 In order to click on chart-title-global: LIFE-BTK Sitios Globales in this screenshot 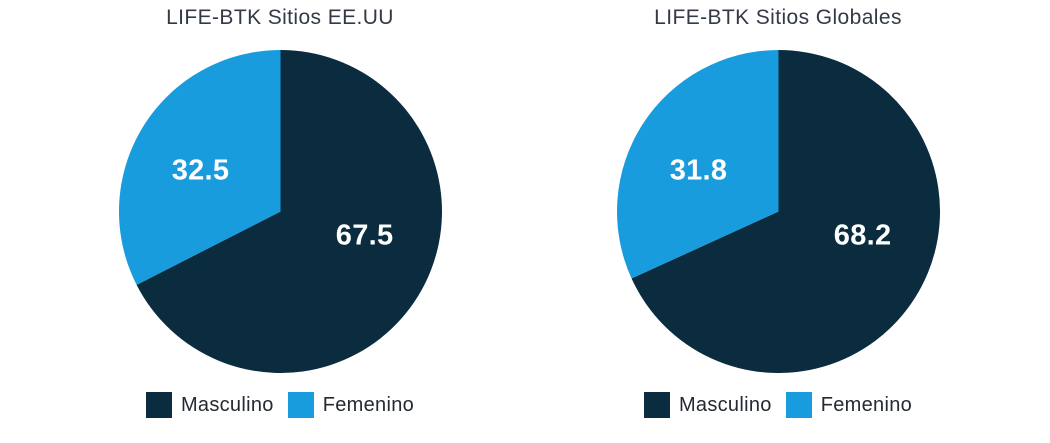, I will do `click(778, 17)`.